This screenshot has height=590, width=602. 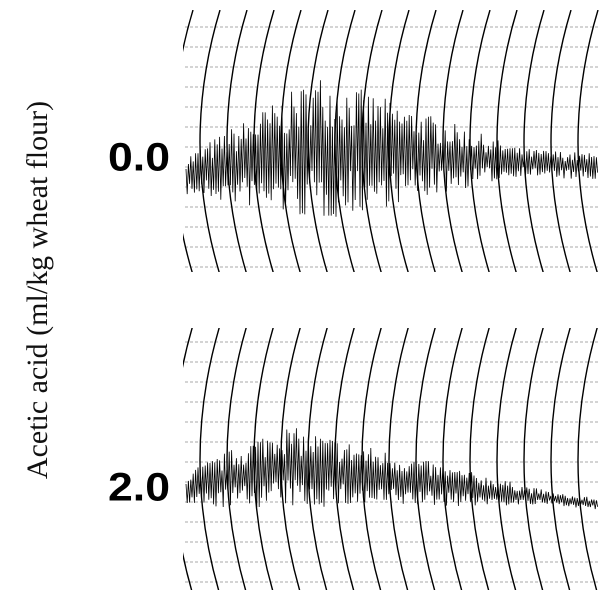 I want to click on mixogram-trace, so click(x=391, y=469).